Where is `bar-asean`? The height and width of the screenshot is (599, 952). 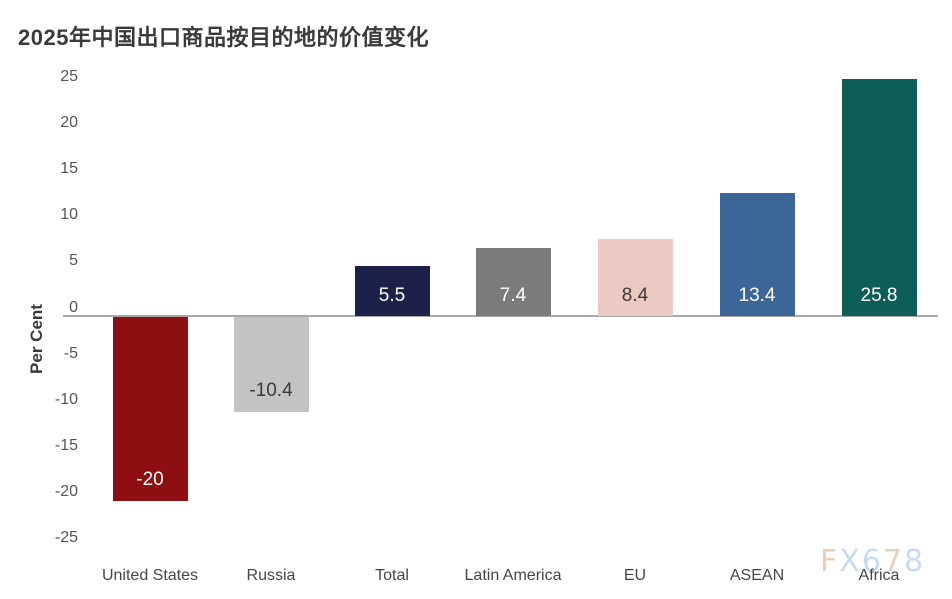
bar-asean is located at coordinates (757, 254).